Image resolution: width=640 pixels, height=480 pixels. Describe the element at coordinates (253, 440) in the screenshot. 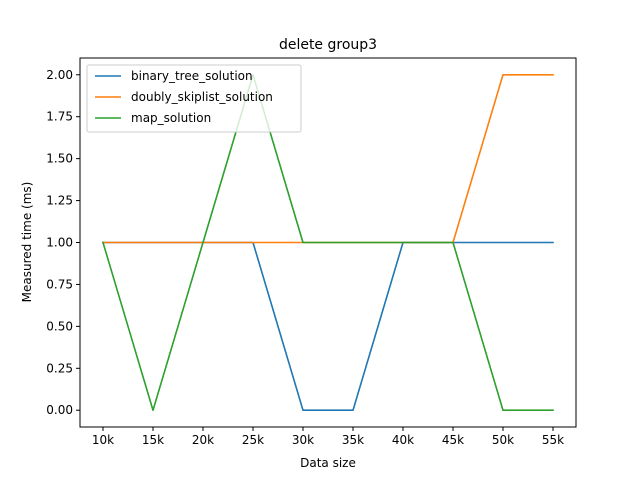

I see `x-tick-label: 25k` at that location.